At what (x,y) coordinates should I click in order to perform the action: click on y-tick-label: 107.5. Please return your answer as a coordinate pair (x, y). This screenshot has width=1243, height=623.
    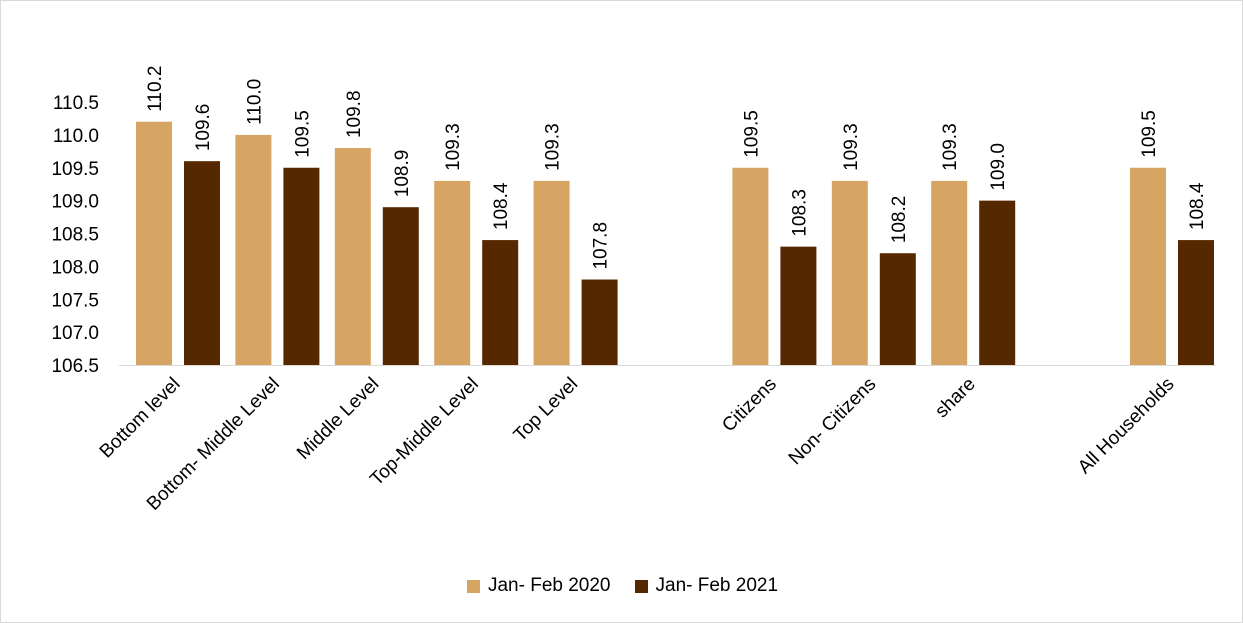
    Looking at the image, I should click on (75, 300).